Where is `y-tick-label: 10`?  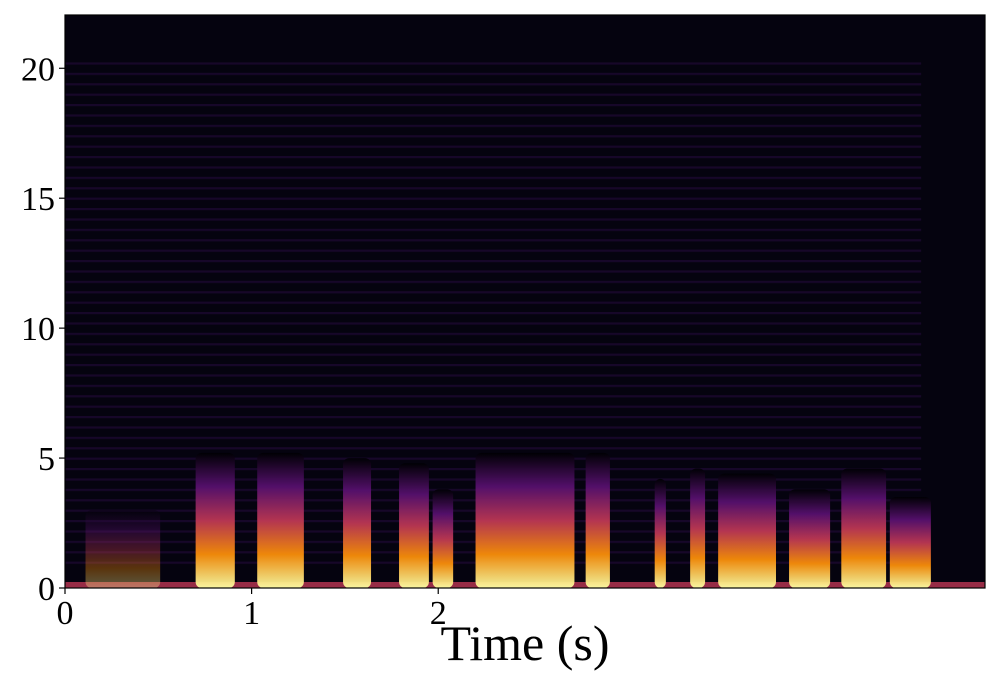
y-tick-label: 10 is located at coordinates (38, 329).